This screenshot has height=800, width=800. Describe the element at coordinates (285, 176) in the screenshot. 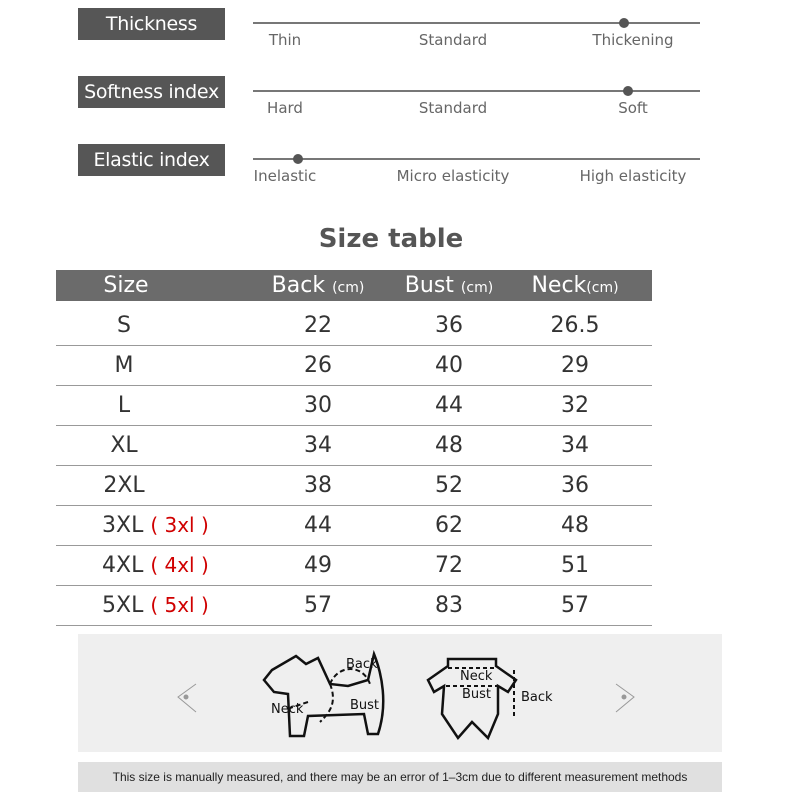

I see `index-option: Inelastic` at that location.